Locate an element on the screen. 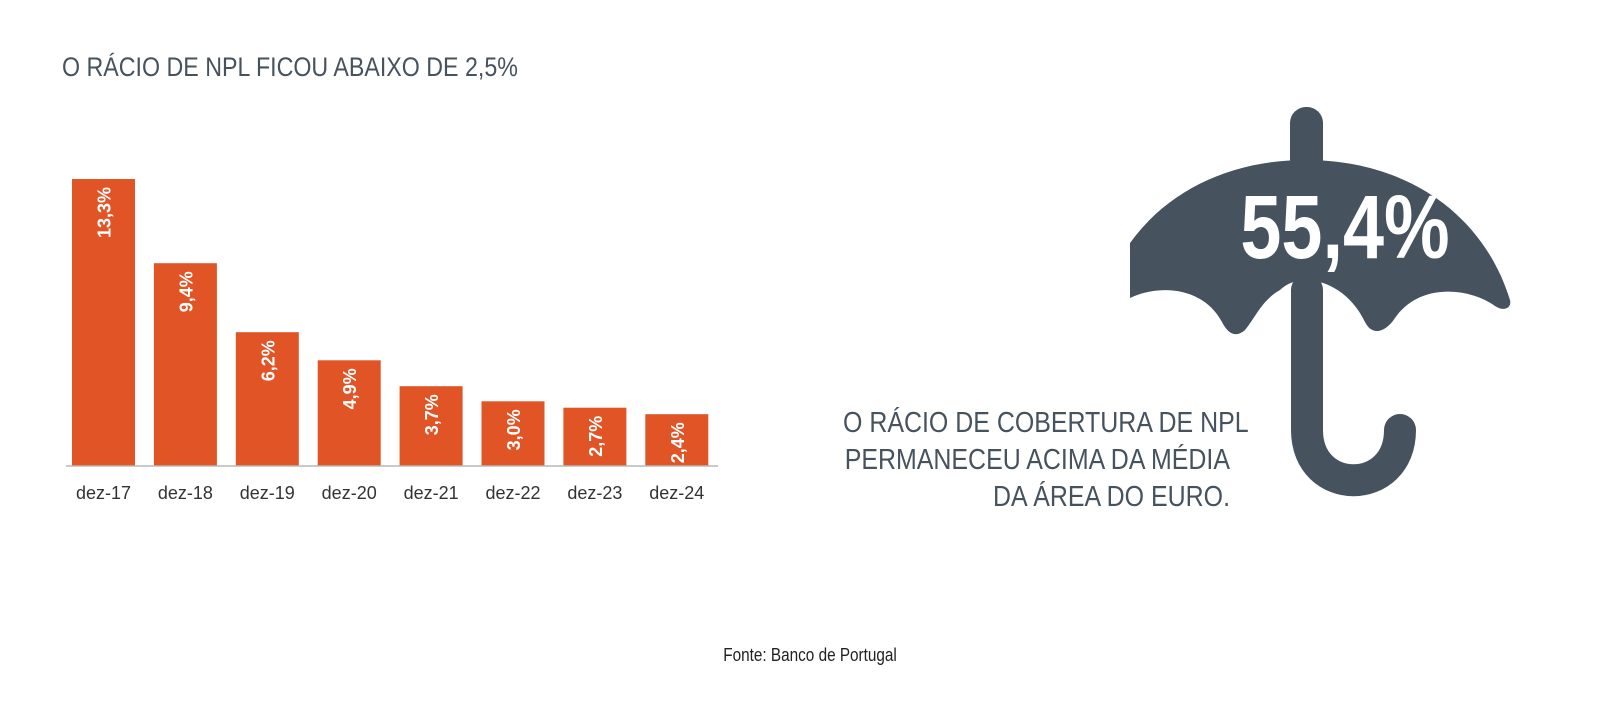 This screenshot has width=1620, height=724. callout-line-1: O RÁCIO DE COBERTURA DE NPL is located at coordinates (1046, 423).